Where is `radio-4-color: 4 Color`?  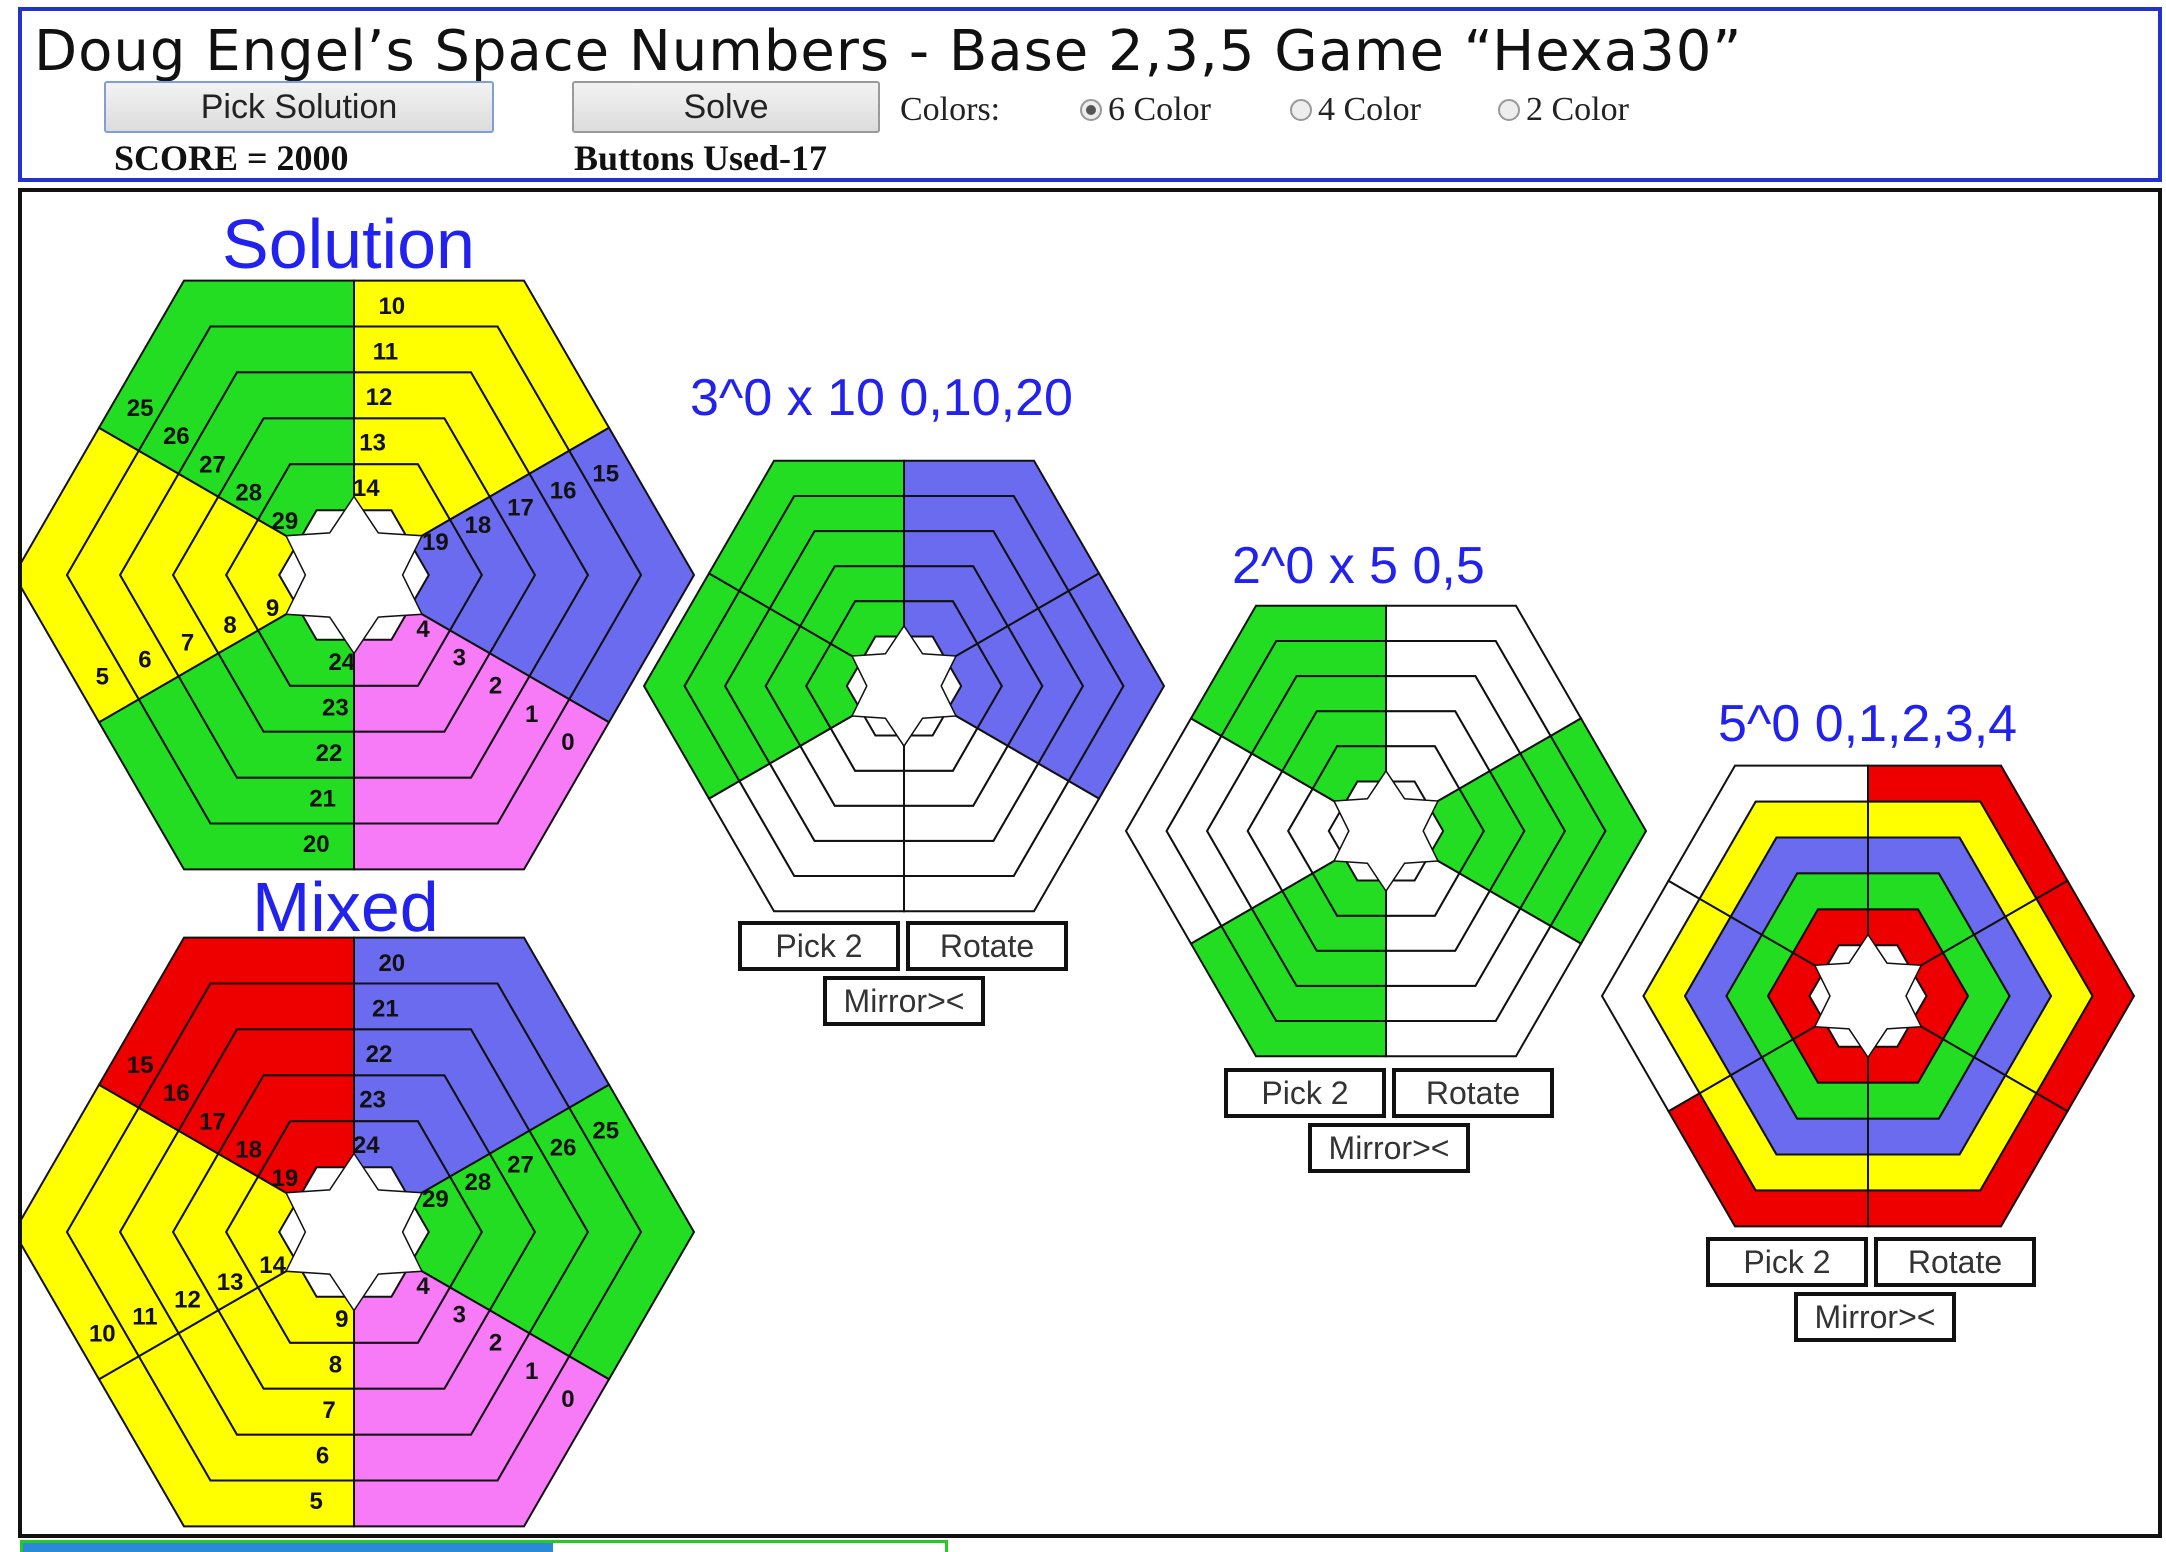
radio-4-color: 4 Color is located at coordinates (1355, 110).